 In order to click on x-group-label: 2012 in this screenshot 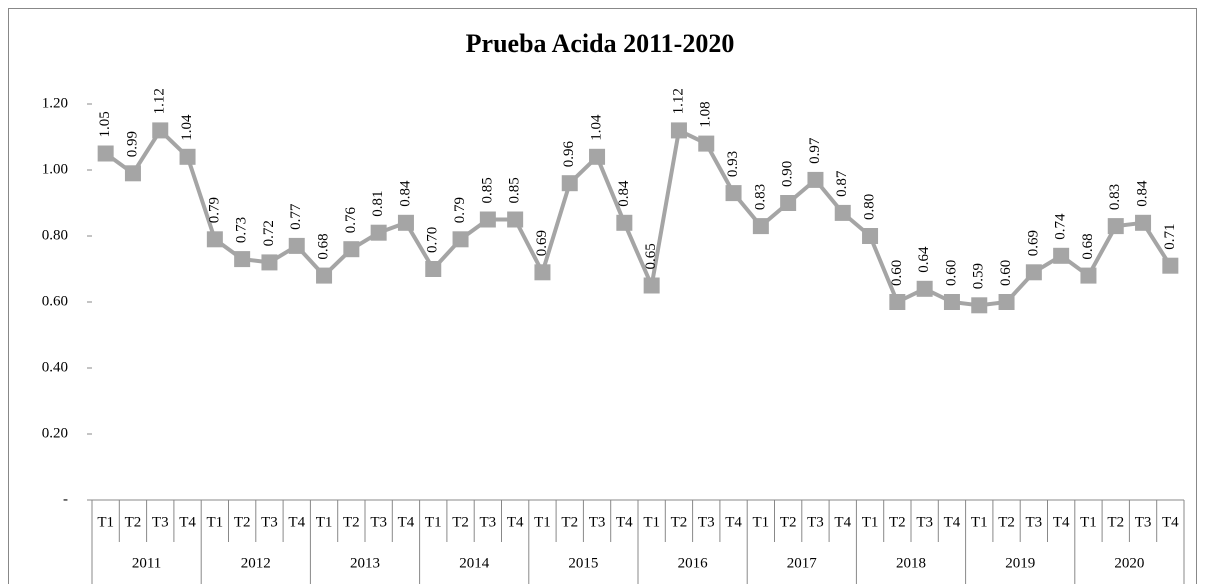, I will do `click(256, 563)`.